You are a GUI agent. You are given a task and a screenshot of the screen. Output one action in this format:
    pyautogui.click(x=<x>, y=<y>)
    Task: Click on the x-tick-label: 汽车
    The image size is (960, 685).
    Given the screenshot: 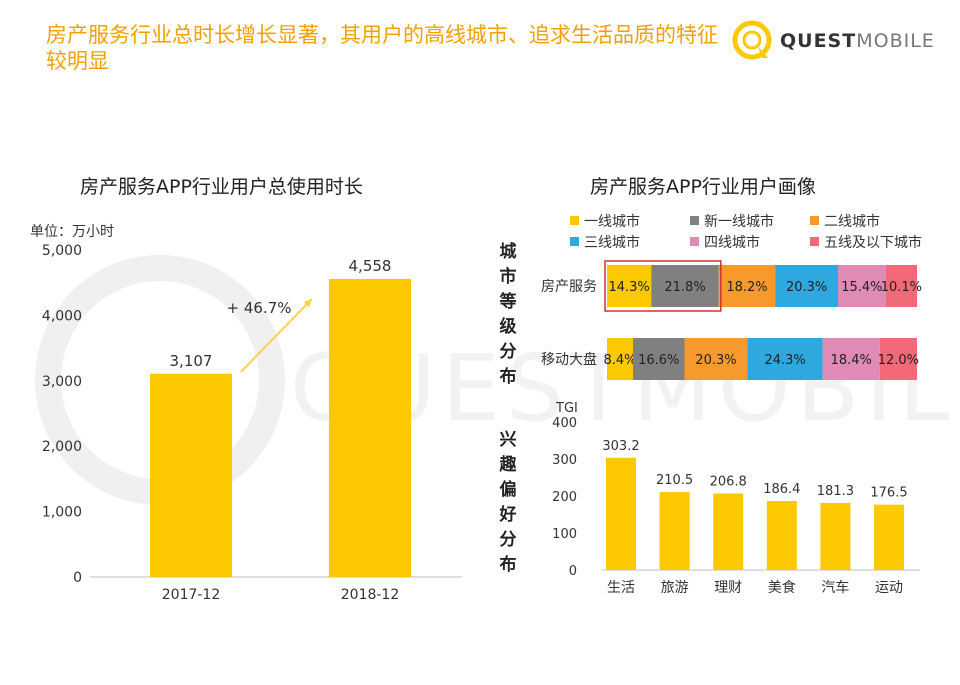 What is the action you would take?
    pyautogui.click(x=835, y=587)
    